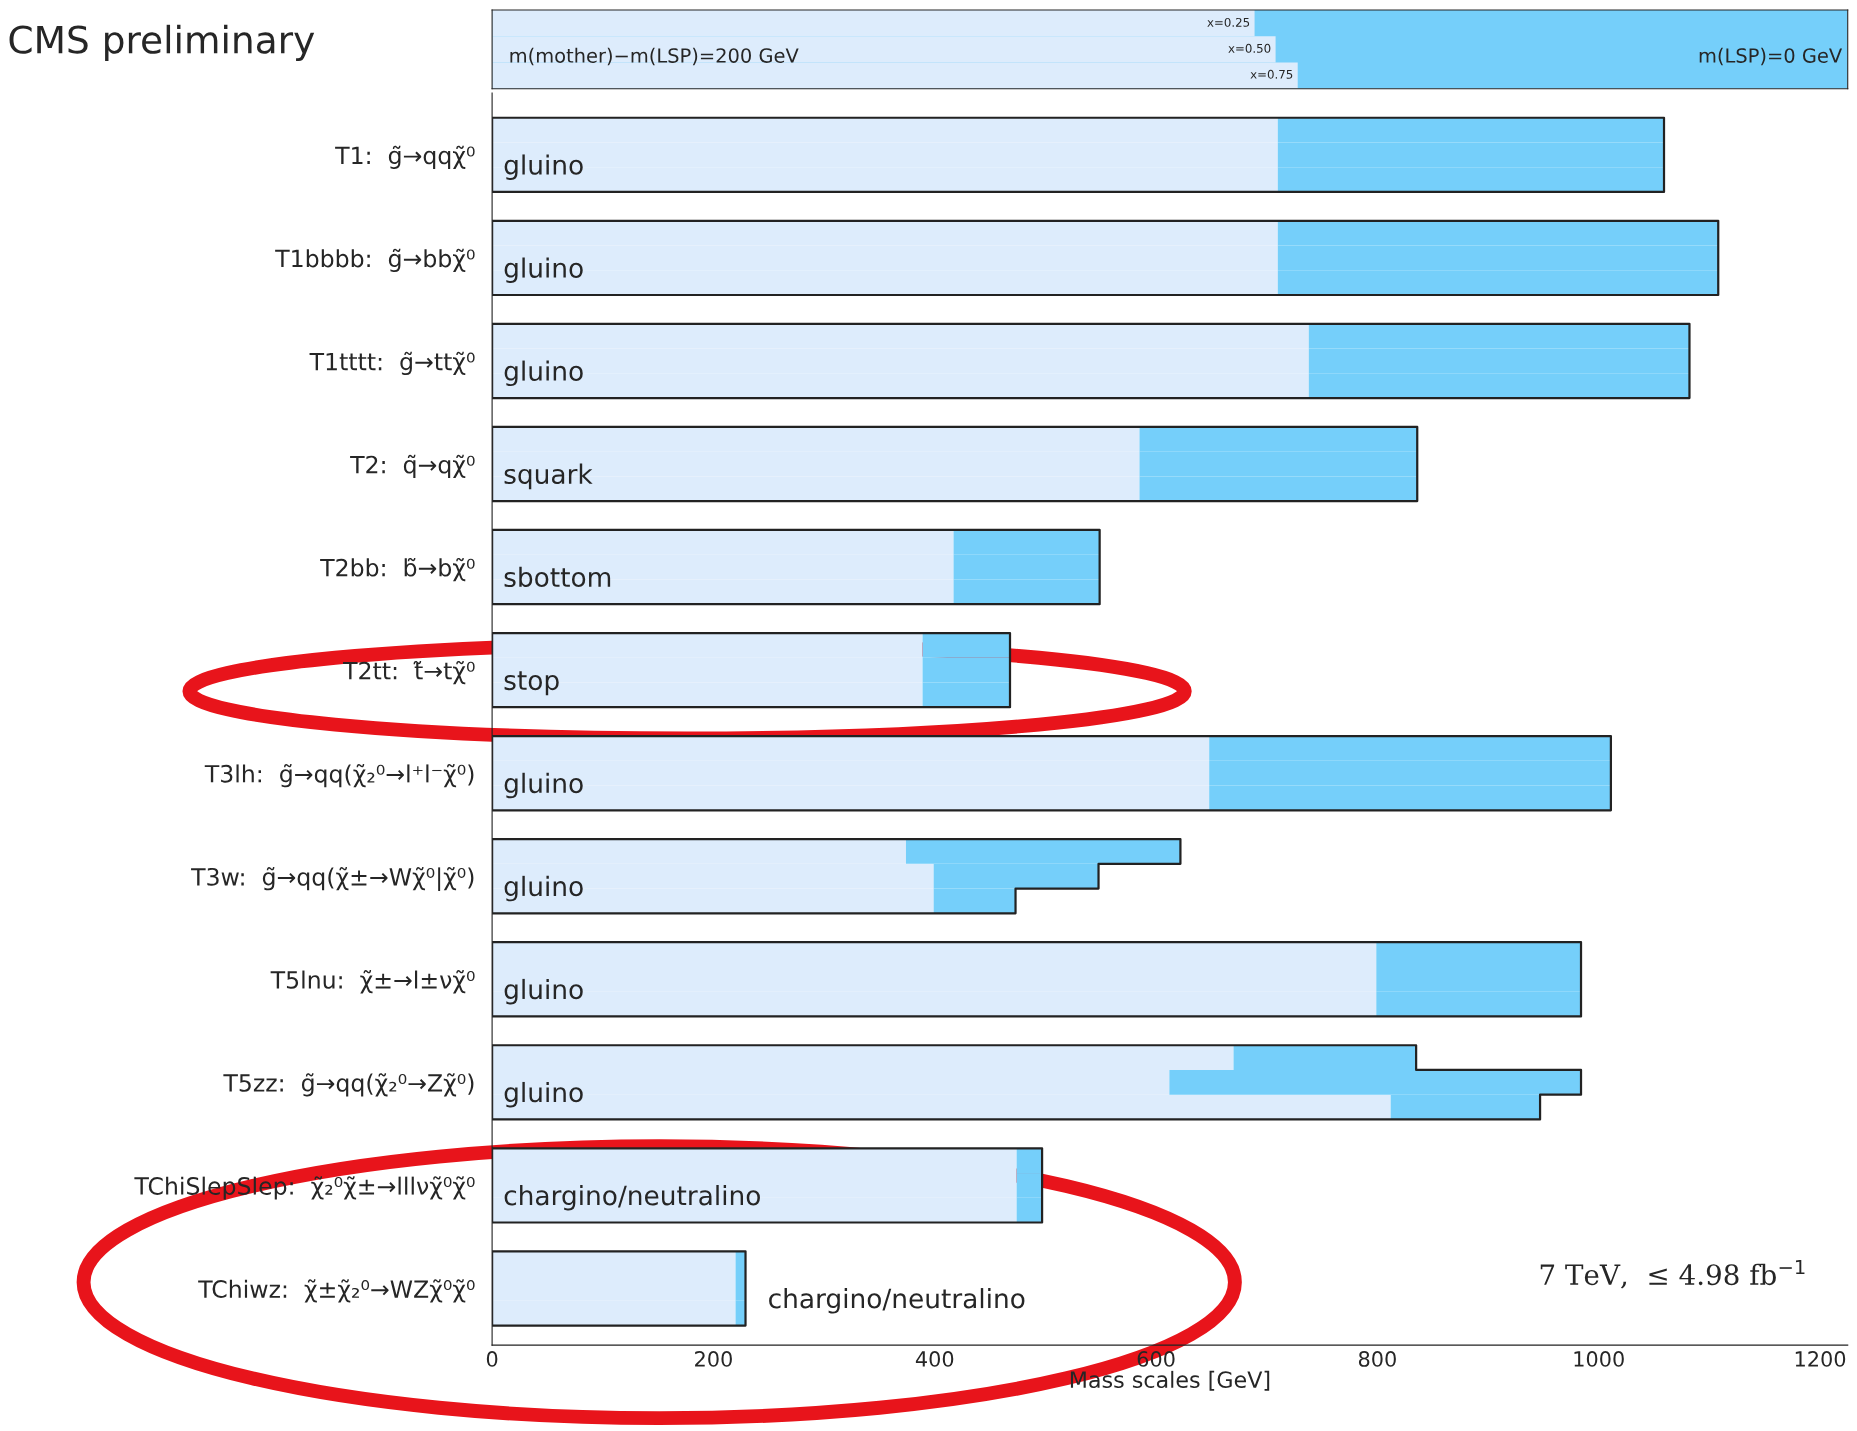  I want to click on y-tick-label: T2bb: b̃→bχ̃⁰, so click(397, 569).